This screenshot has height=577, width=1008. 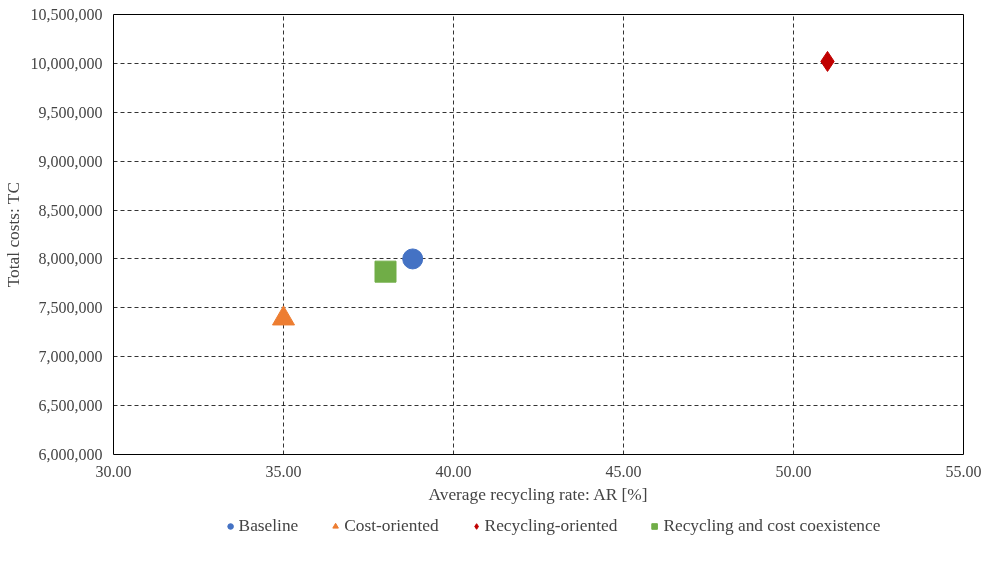 What do you see at coordinates (70, 161) in the screenshot?
I see `y-tick-label: 9,000,000` at bounding box center [70, 161].